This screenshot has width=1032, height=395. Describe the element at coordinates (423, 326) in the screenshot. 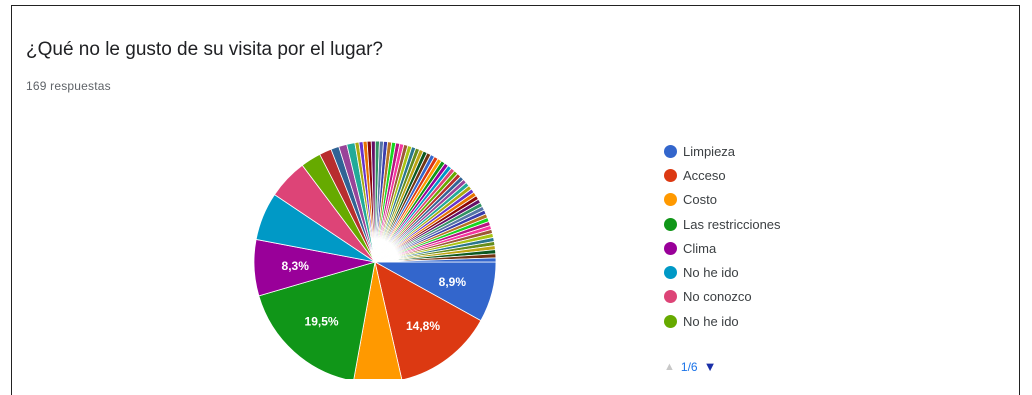

I see `slice-percent-label: 14,8%` at that location.